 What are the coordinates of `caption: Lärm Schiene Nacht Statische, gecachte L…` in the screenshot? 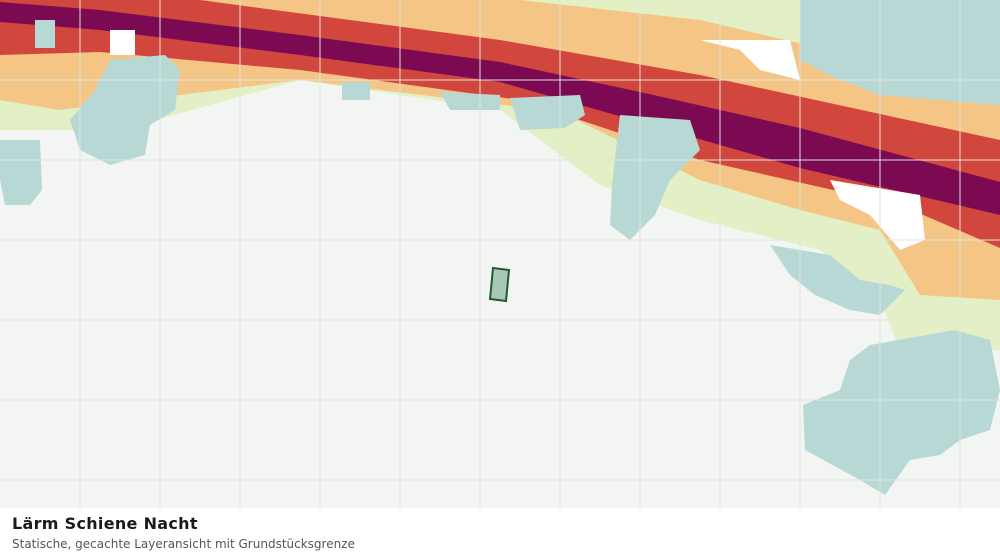 It's located at (500, 534).